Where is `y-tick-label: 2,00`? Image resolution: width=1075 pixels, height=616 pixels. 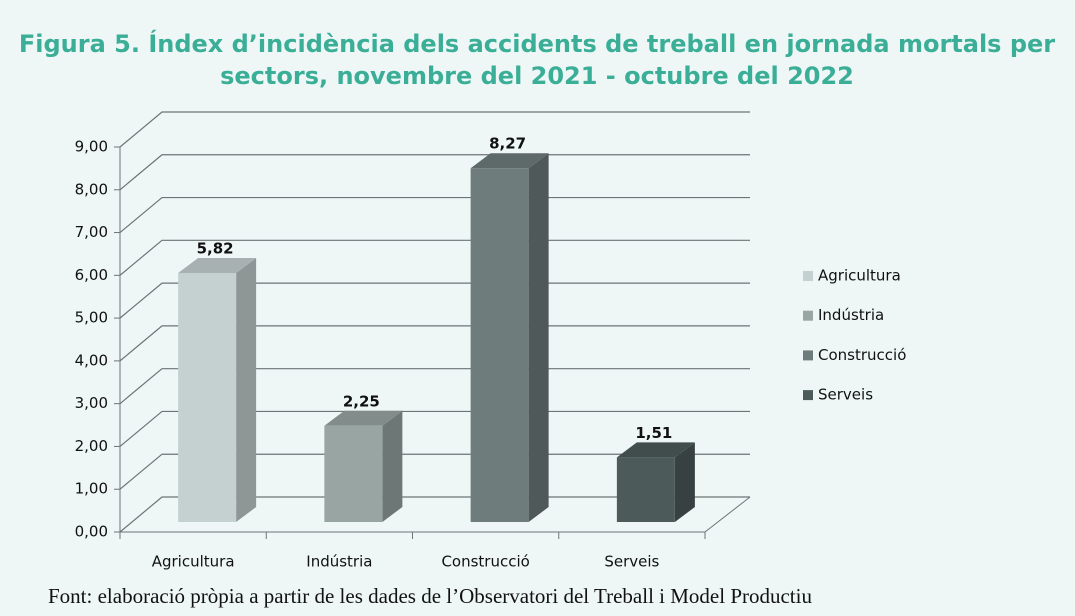
y-tick-label: 2,00 is located at coordinates (91, 446).